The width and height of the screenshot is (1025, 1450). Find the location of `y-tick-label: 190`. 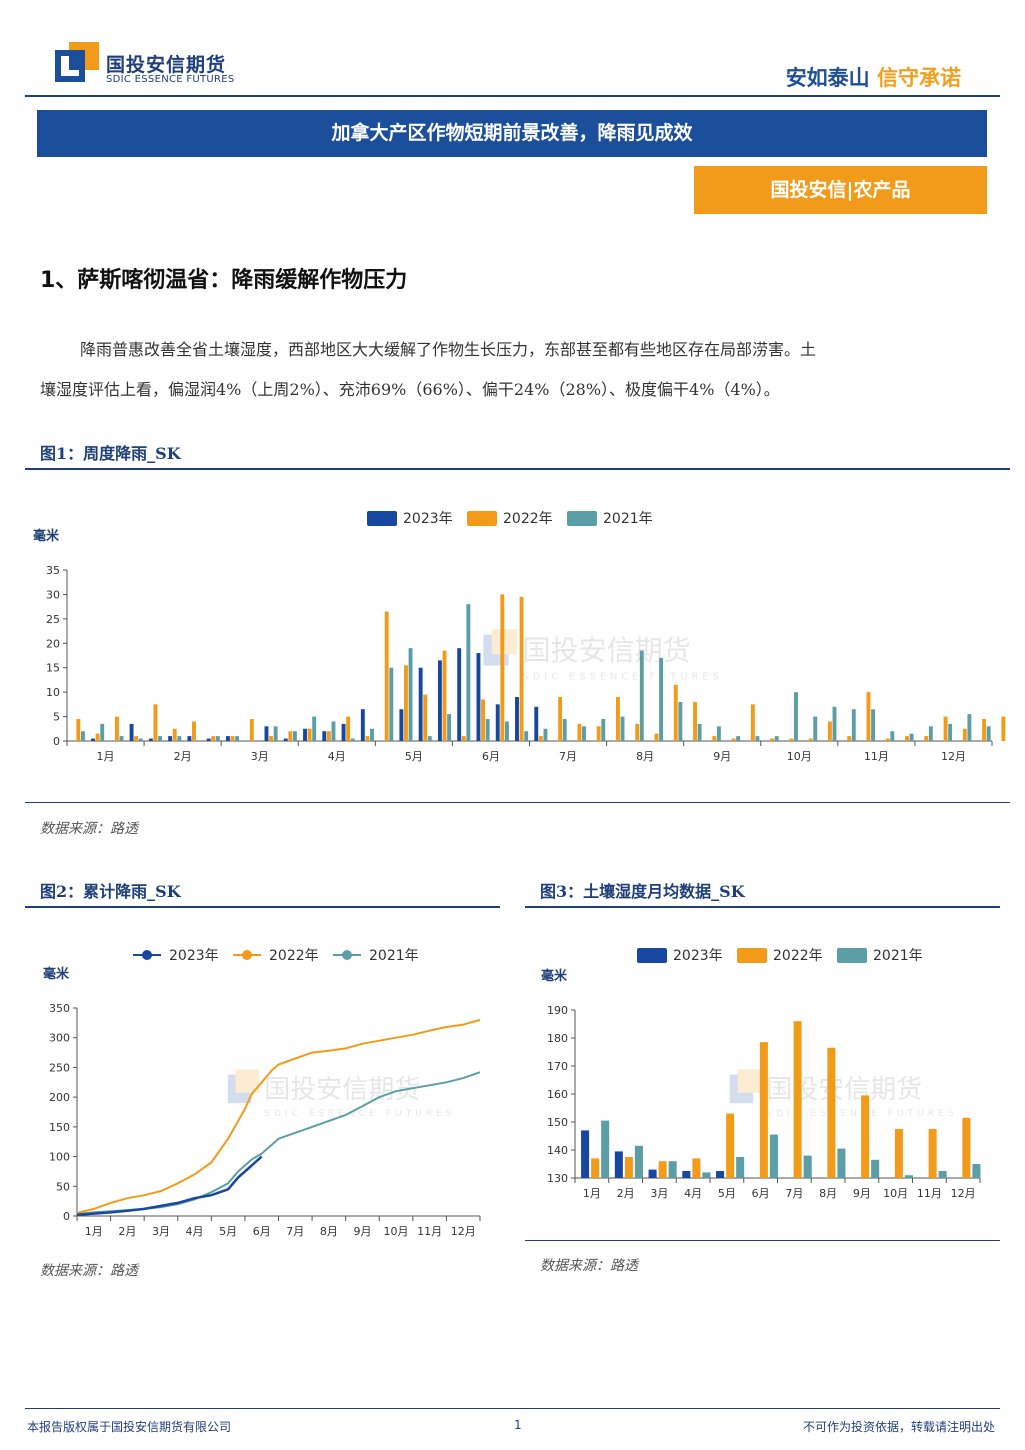

y-tick-label: 190 is located at coordinates (557, 1010).